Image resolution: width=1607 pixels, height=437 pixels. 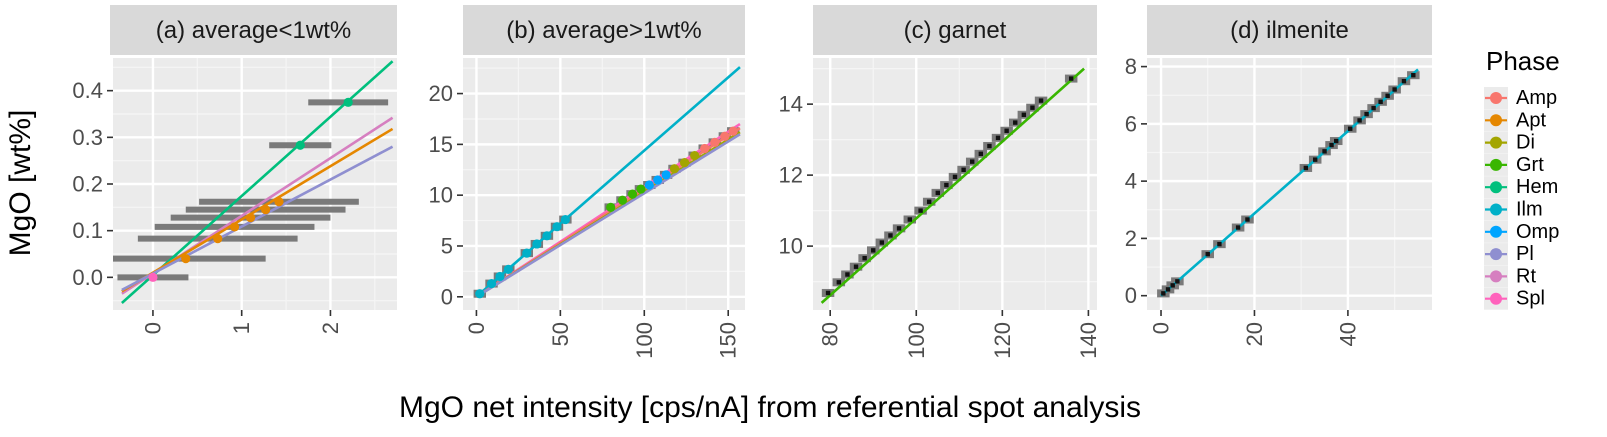 I want to click on legend-label: Omp, so click(x=1537, y=232).